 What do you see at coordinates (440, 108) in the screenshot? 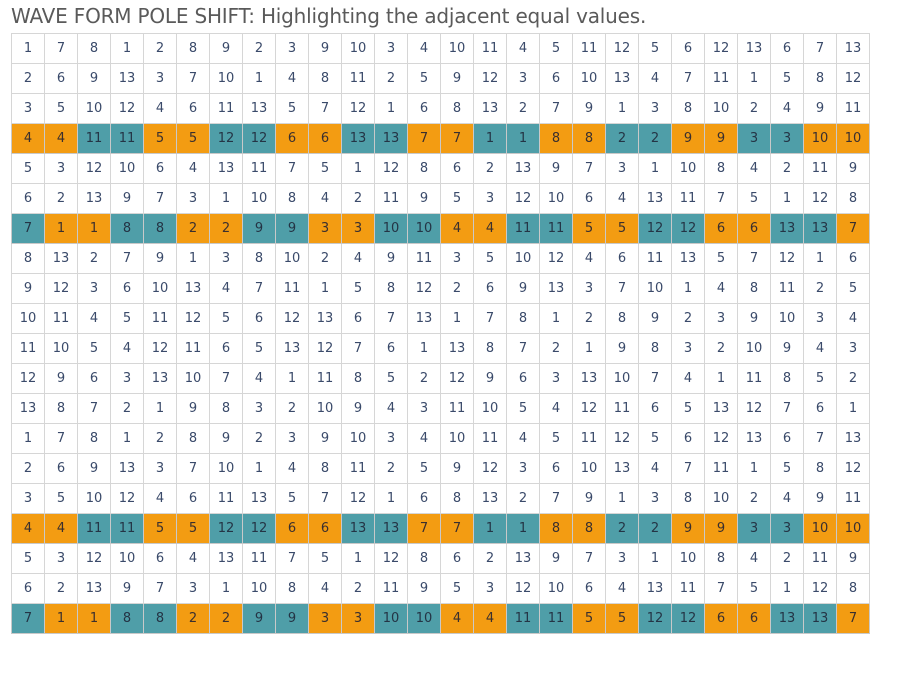
I see `grid-row: 3 5 10 12 4 6 11 13 5 7 12 1 6 8 13 2 7 9 1 3 8 10 2 4 9 11` at bounding box center [440, 108].